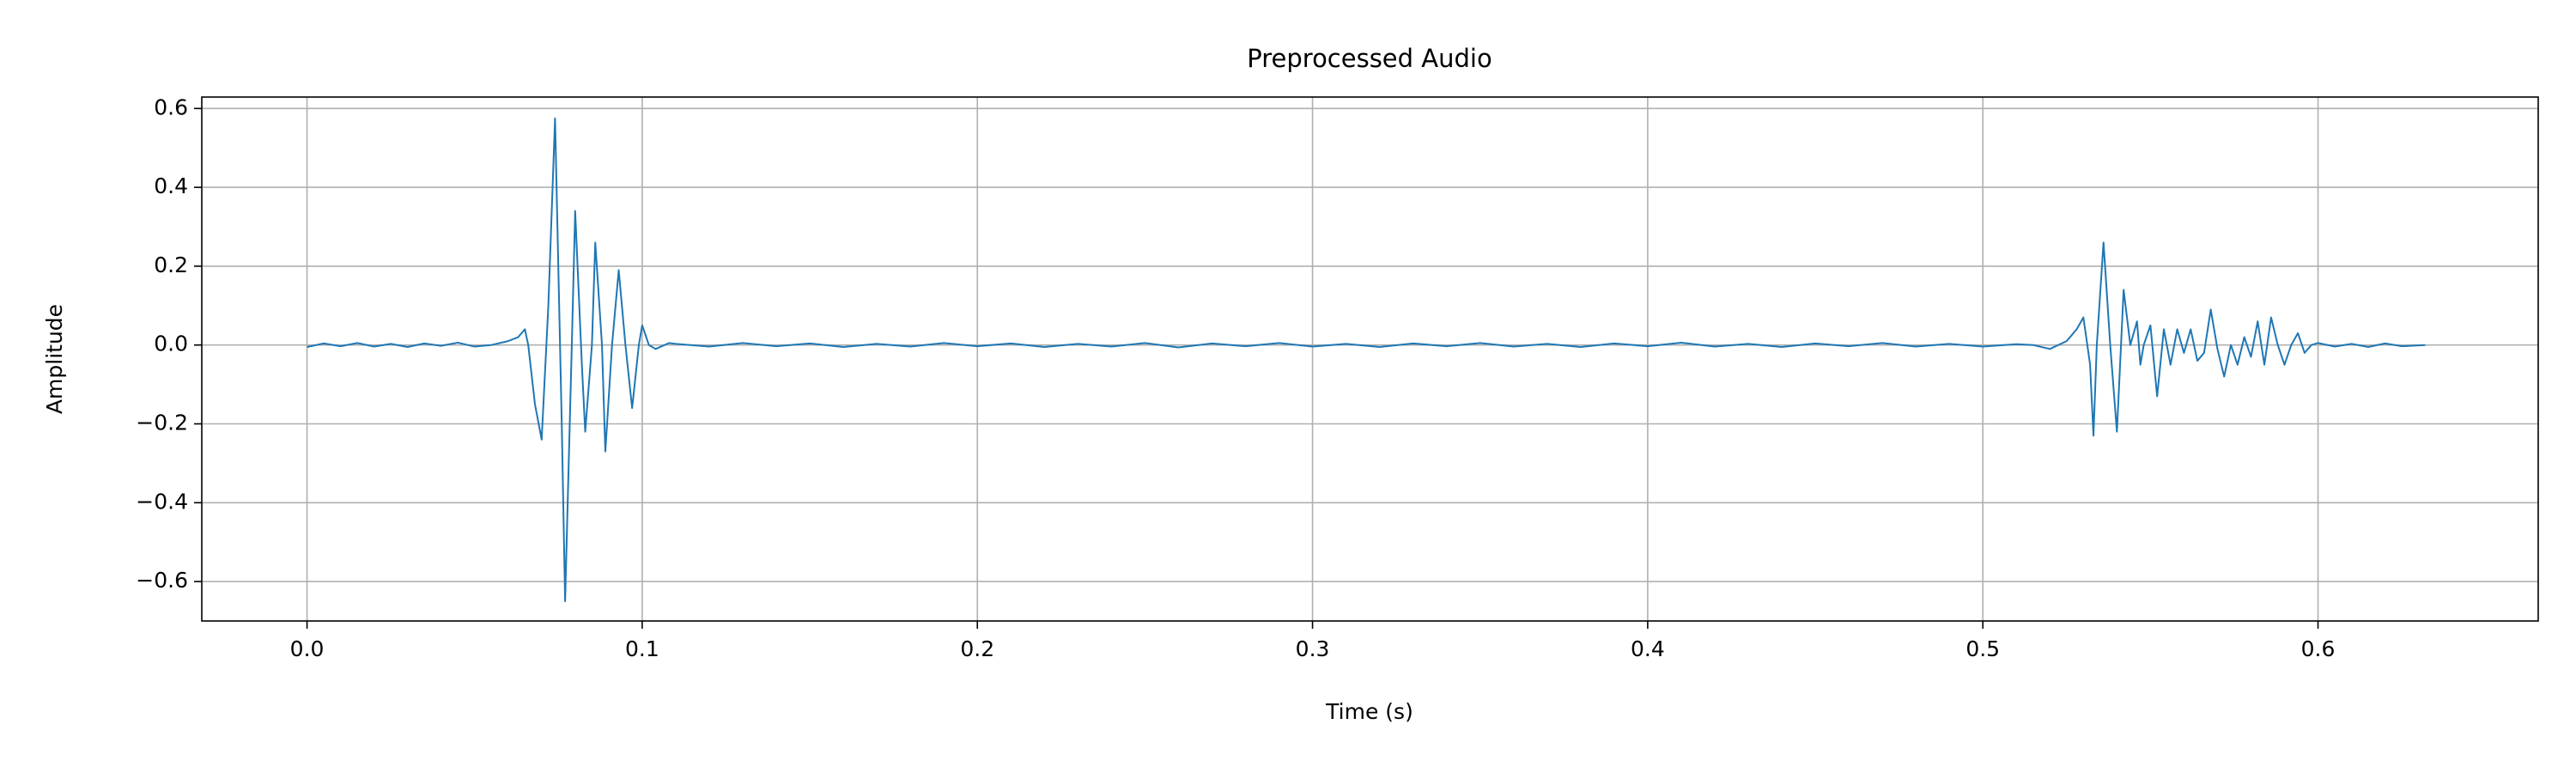  I want to click on x-tick-label: 0.6, so click(2318, 648).